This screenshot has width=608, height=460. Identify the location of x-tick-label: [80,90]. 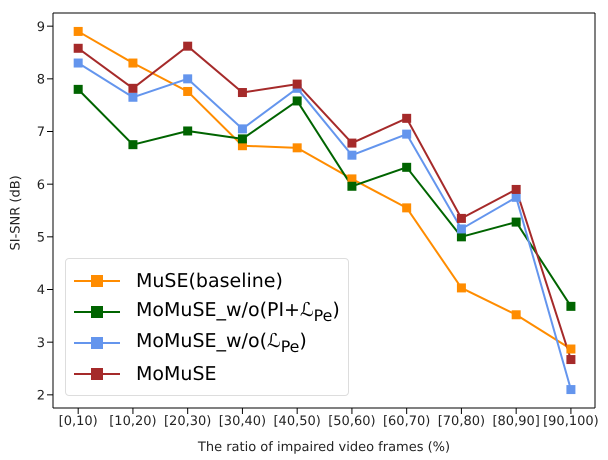
(516, 422).